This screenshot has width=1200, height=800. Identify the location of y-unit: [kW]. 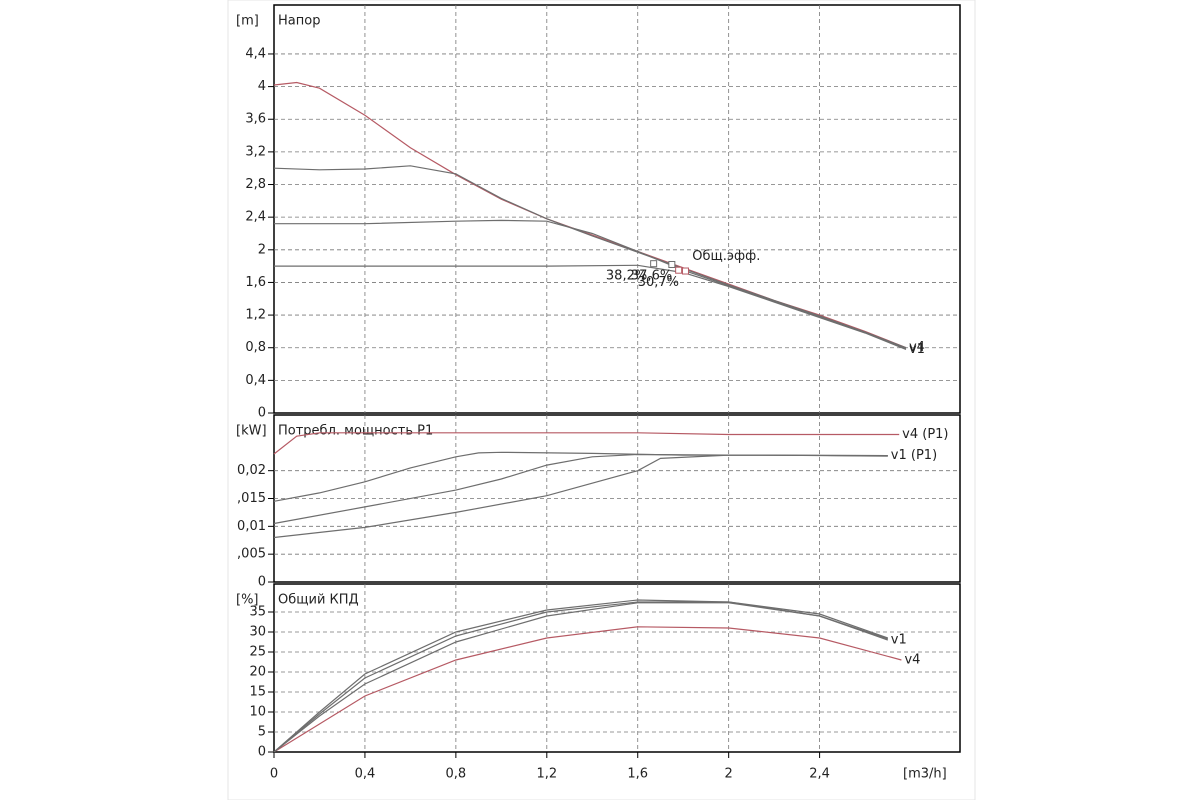
(251, 431).